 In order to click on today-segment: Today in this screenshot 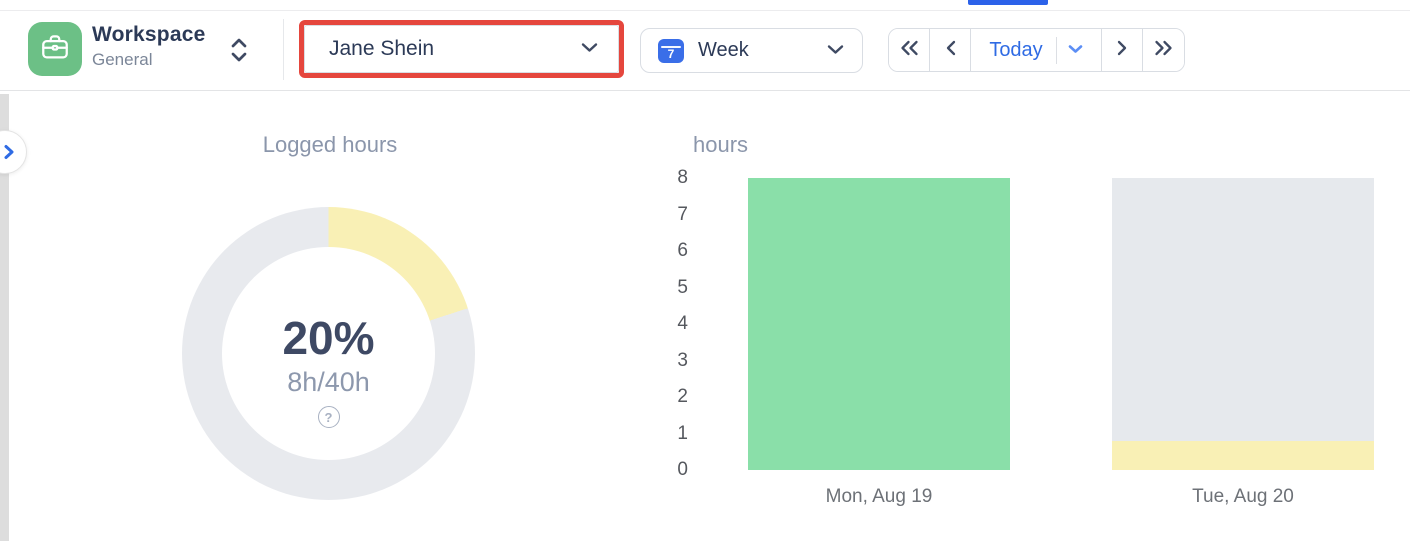, I will do `click(1036, 50)`.